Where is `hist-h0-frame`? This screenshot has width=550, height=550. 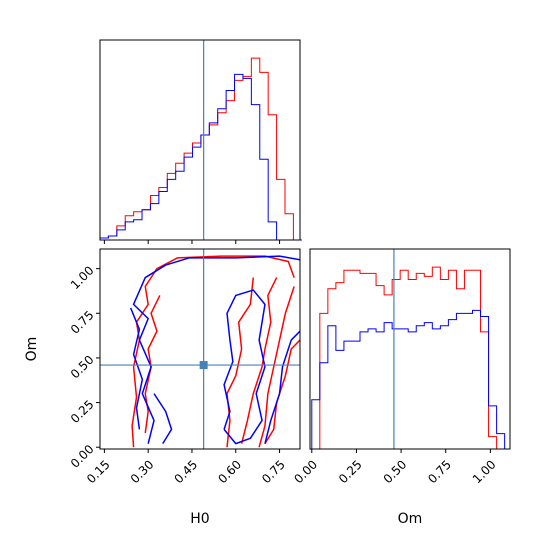 hist-h0-frame is located at coordinates (200, 140).